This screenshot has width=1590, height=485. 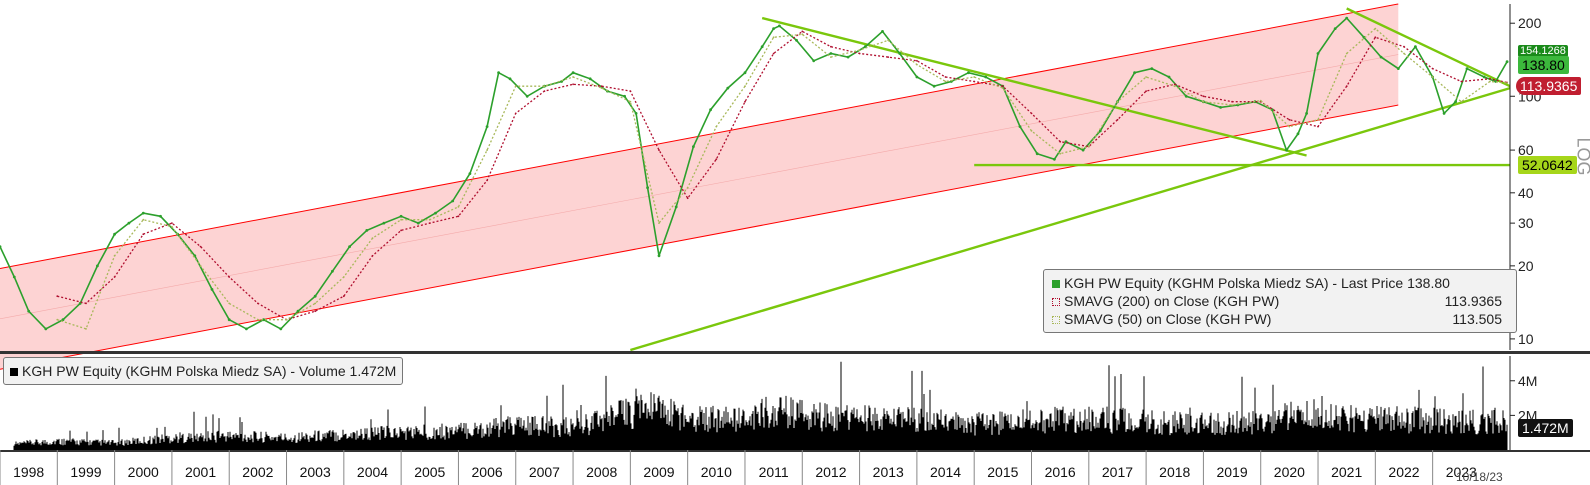 I want to click on x-tick-label: 2021, so click(x=1346, y=472).